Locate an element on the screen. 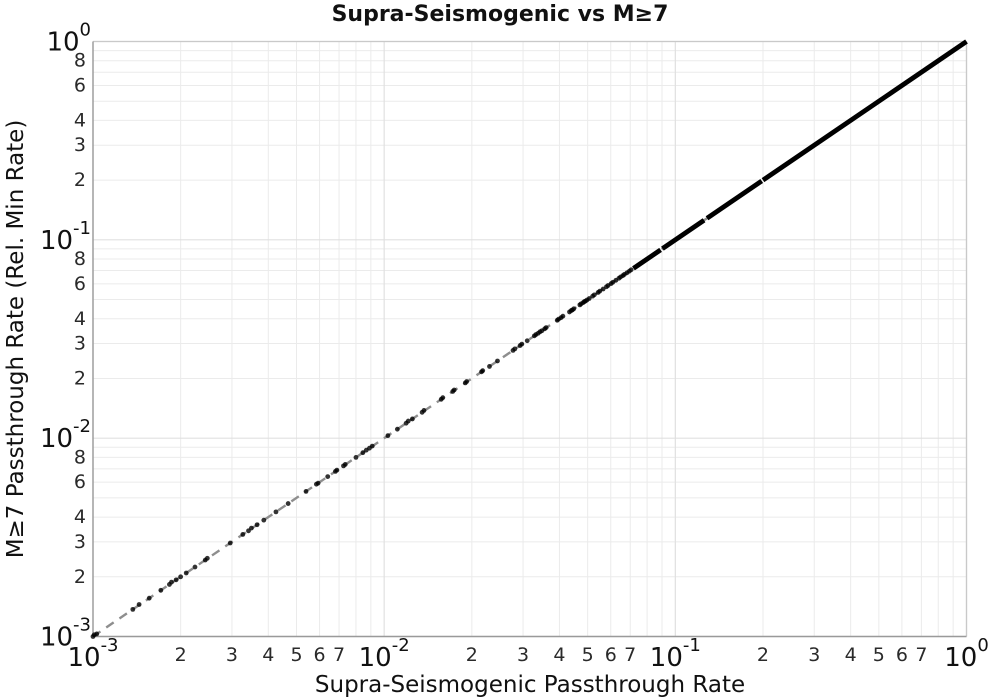  chart-title: Supra-Seismogenic vs M≥7 is located at coordinates (500, 14).